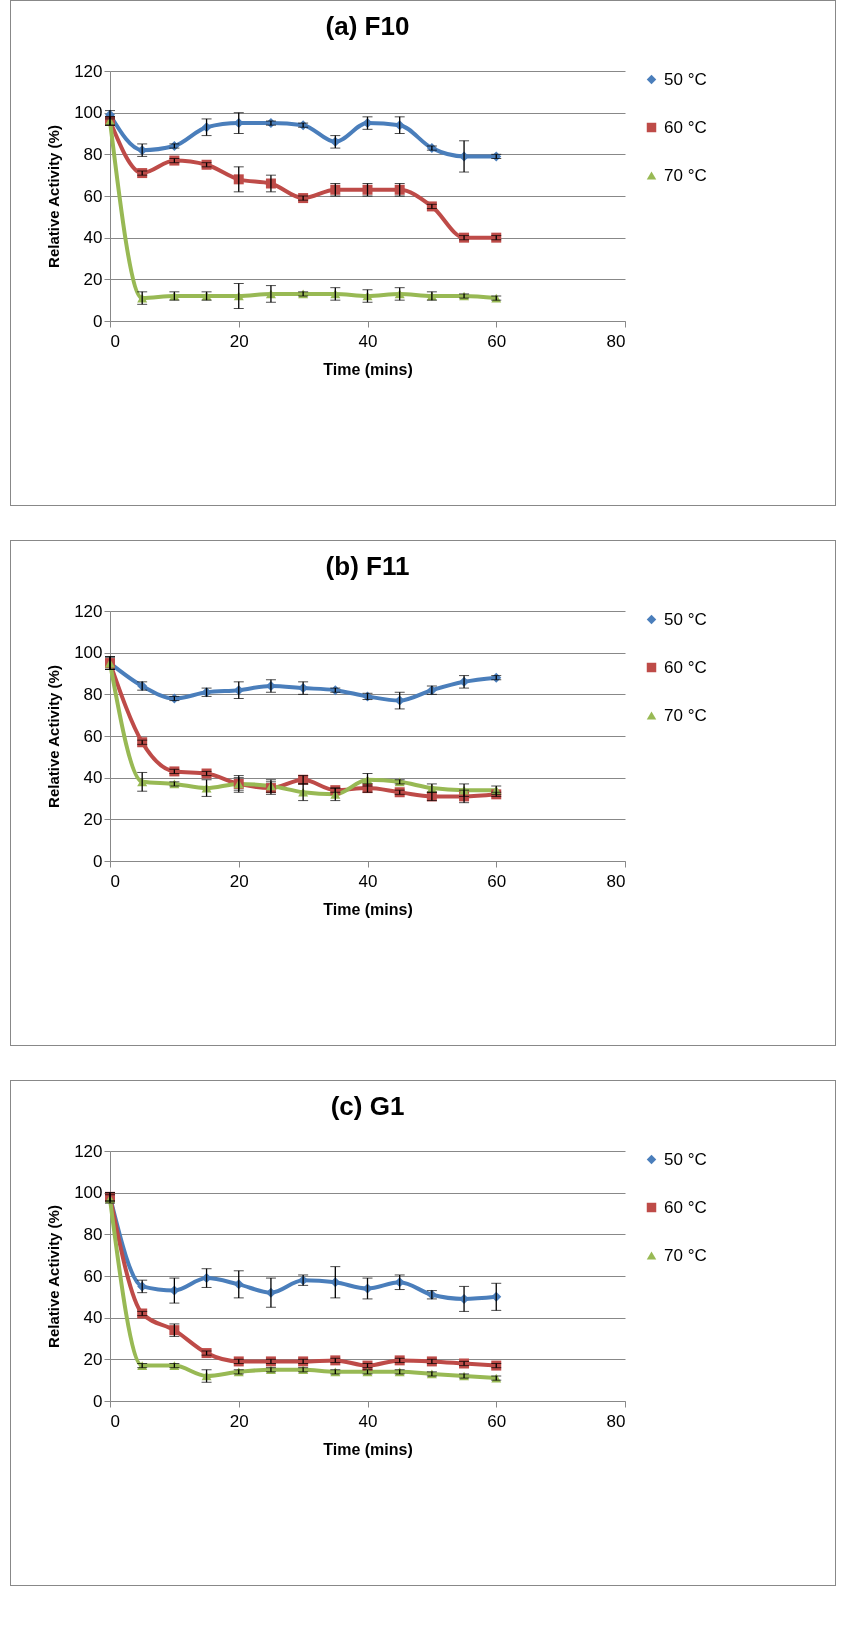  What do you see at coordinates (367, 566) in the screenshot?
I see `chart-title: (b) F11` at bounding box center [367, 566].